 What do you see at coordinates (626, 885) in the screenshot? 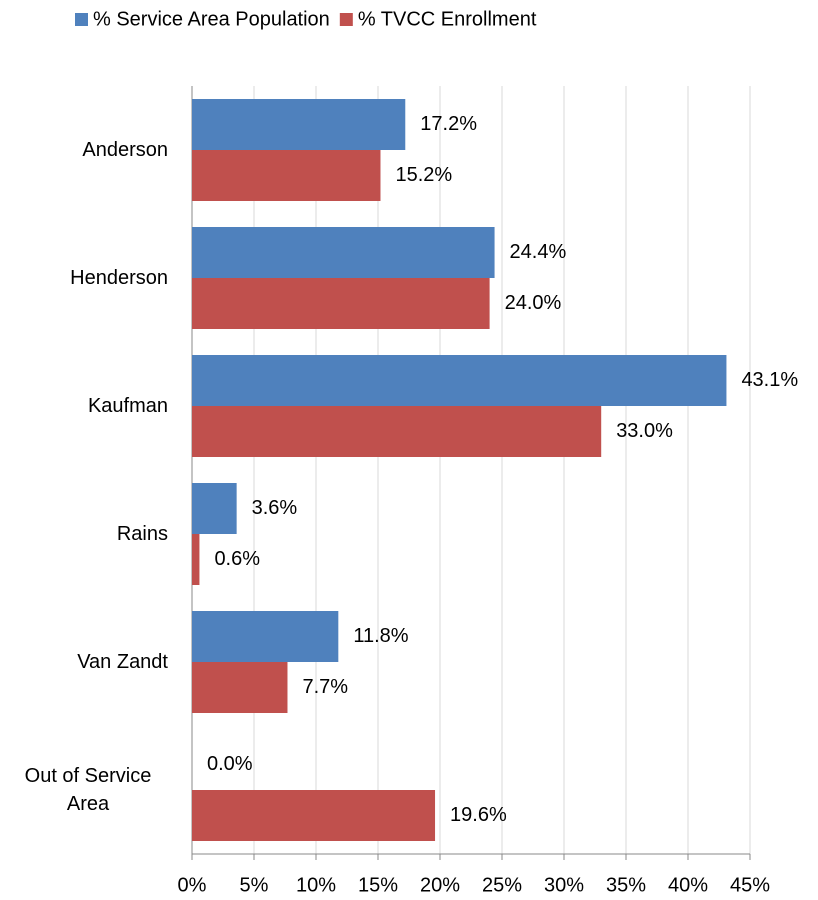
I see `x-tick-label: 35%` at bounding box center [626, 885].